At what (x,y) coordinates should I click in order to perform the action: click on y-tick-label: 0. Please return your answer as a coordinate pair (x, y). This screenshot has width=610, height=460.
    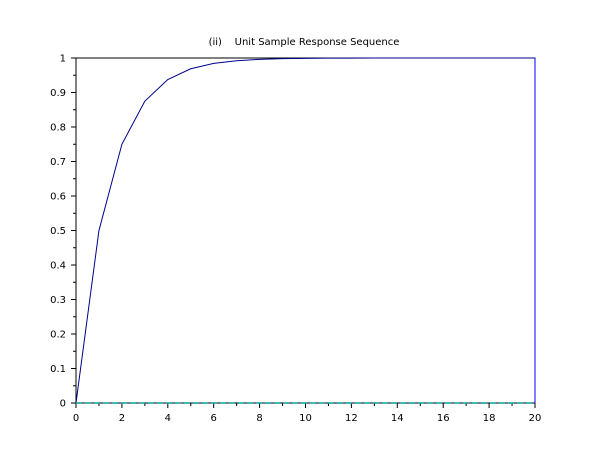
    Looking at the image, I should click on (63, 404).